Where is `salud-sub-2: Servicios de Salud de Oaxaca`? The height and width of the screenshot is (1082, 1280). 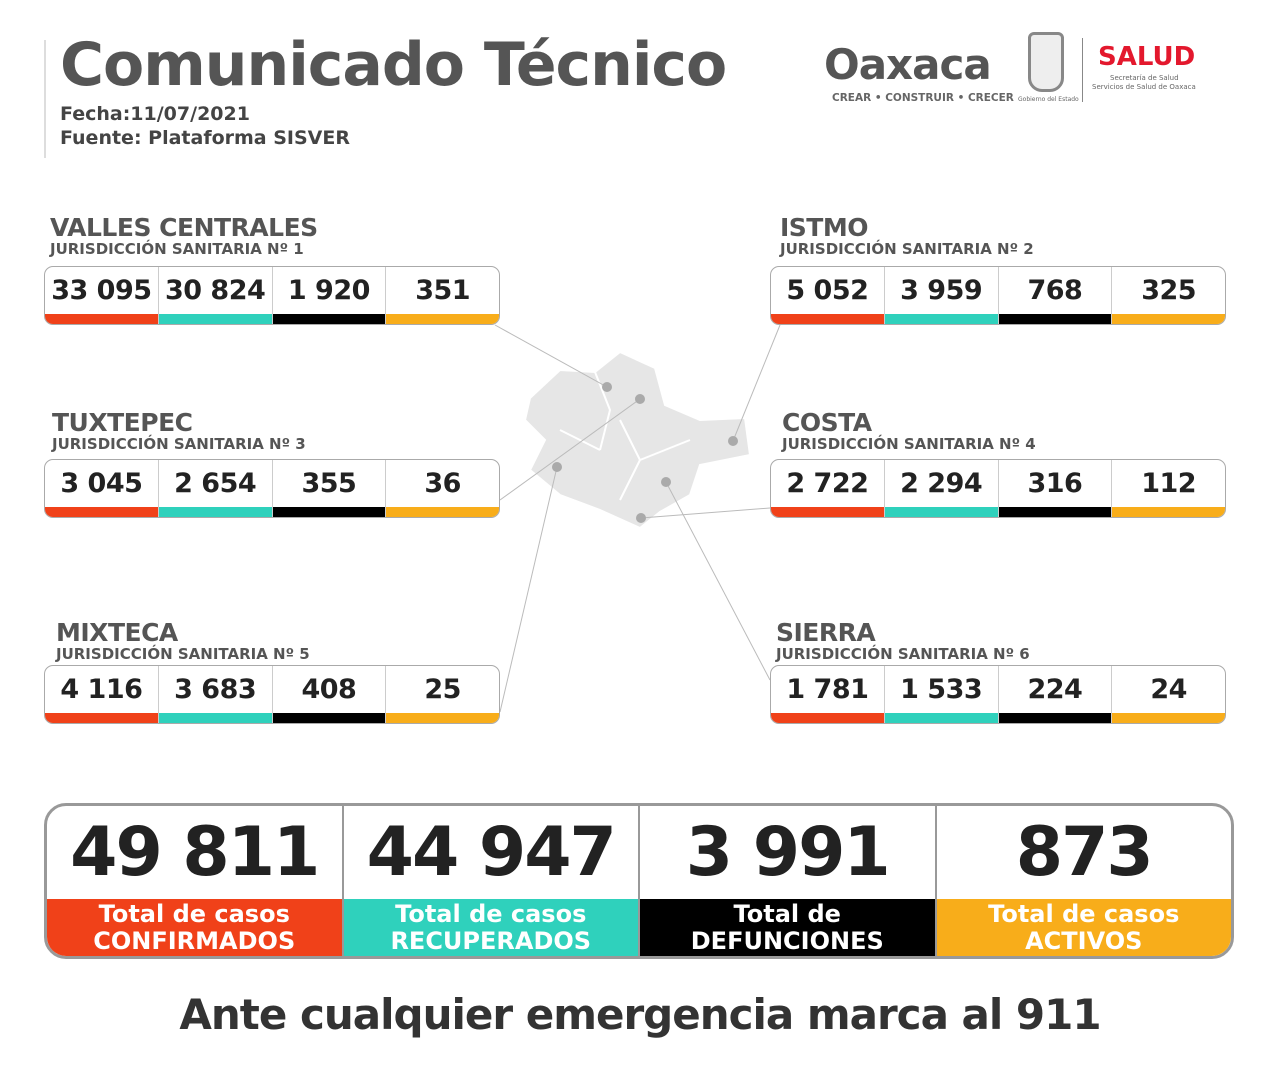 salud-sub-2: Servicios de Salud de Oaxaca is located at coordinates (1144, 87).